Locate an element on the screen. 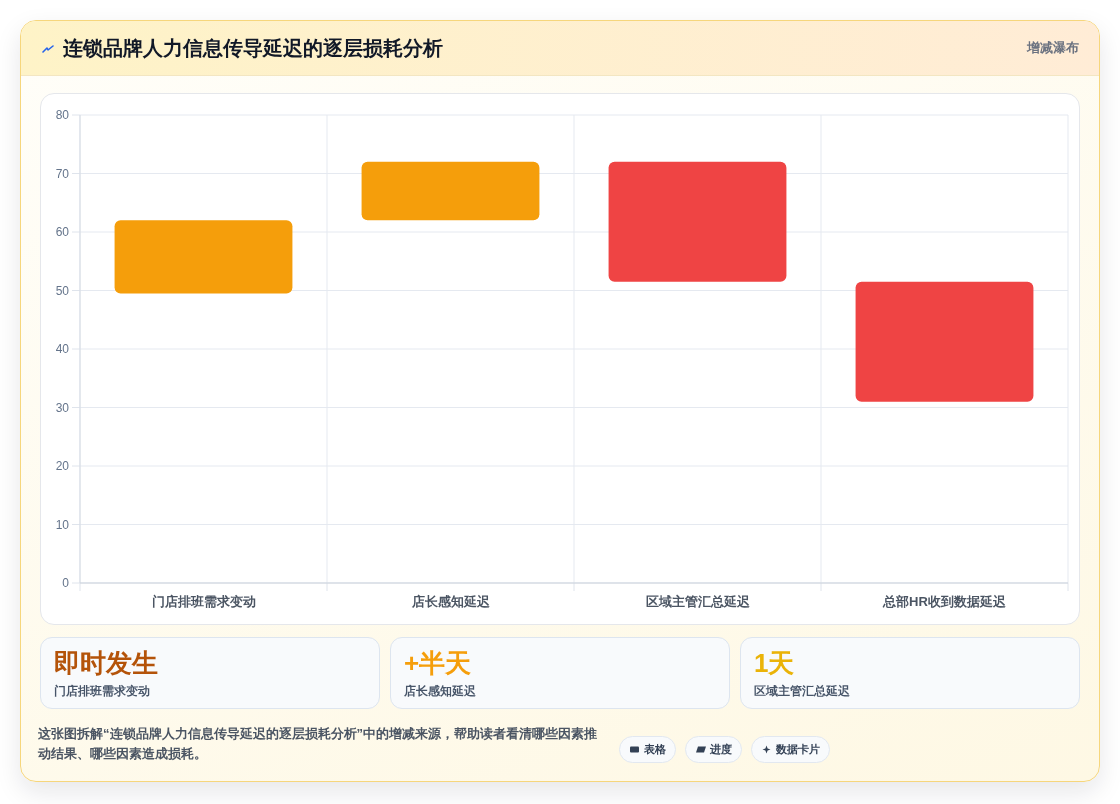  y-tick-label: 70 is located at coordinates (62, 173).